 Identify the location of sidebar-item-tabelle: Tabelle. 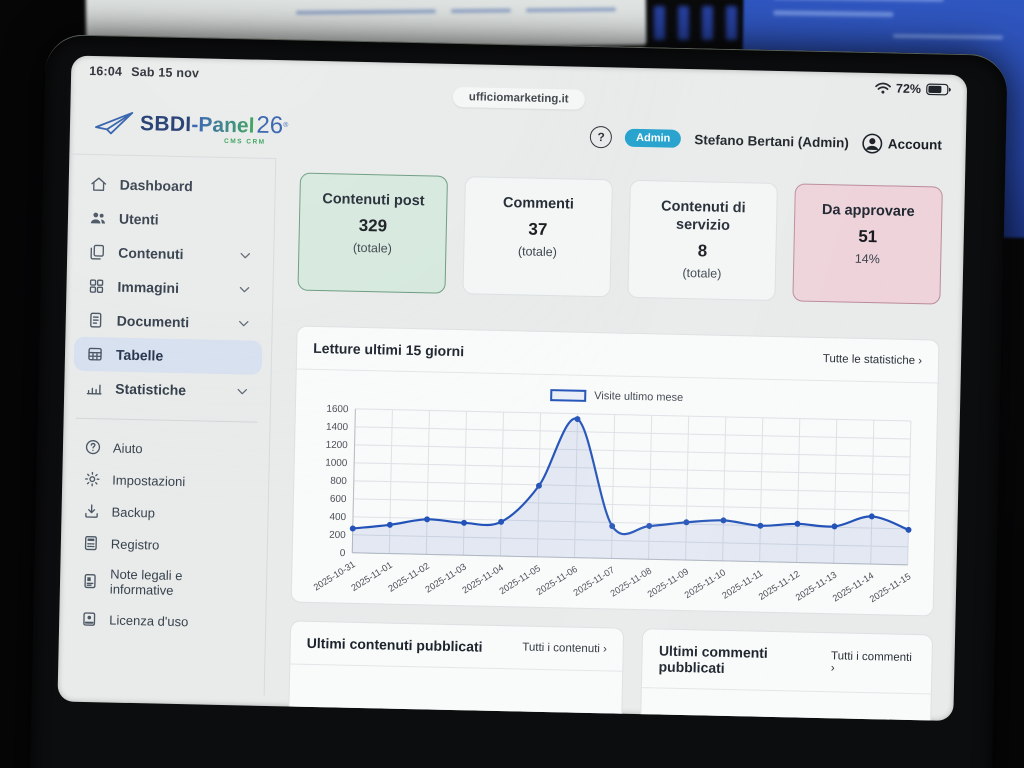
(168, 355).